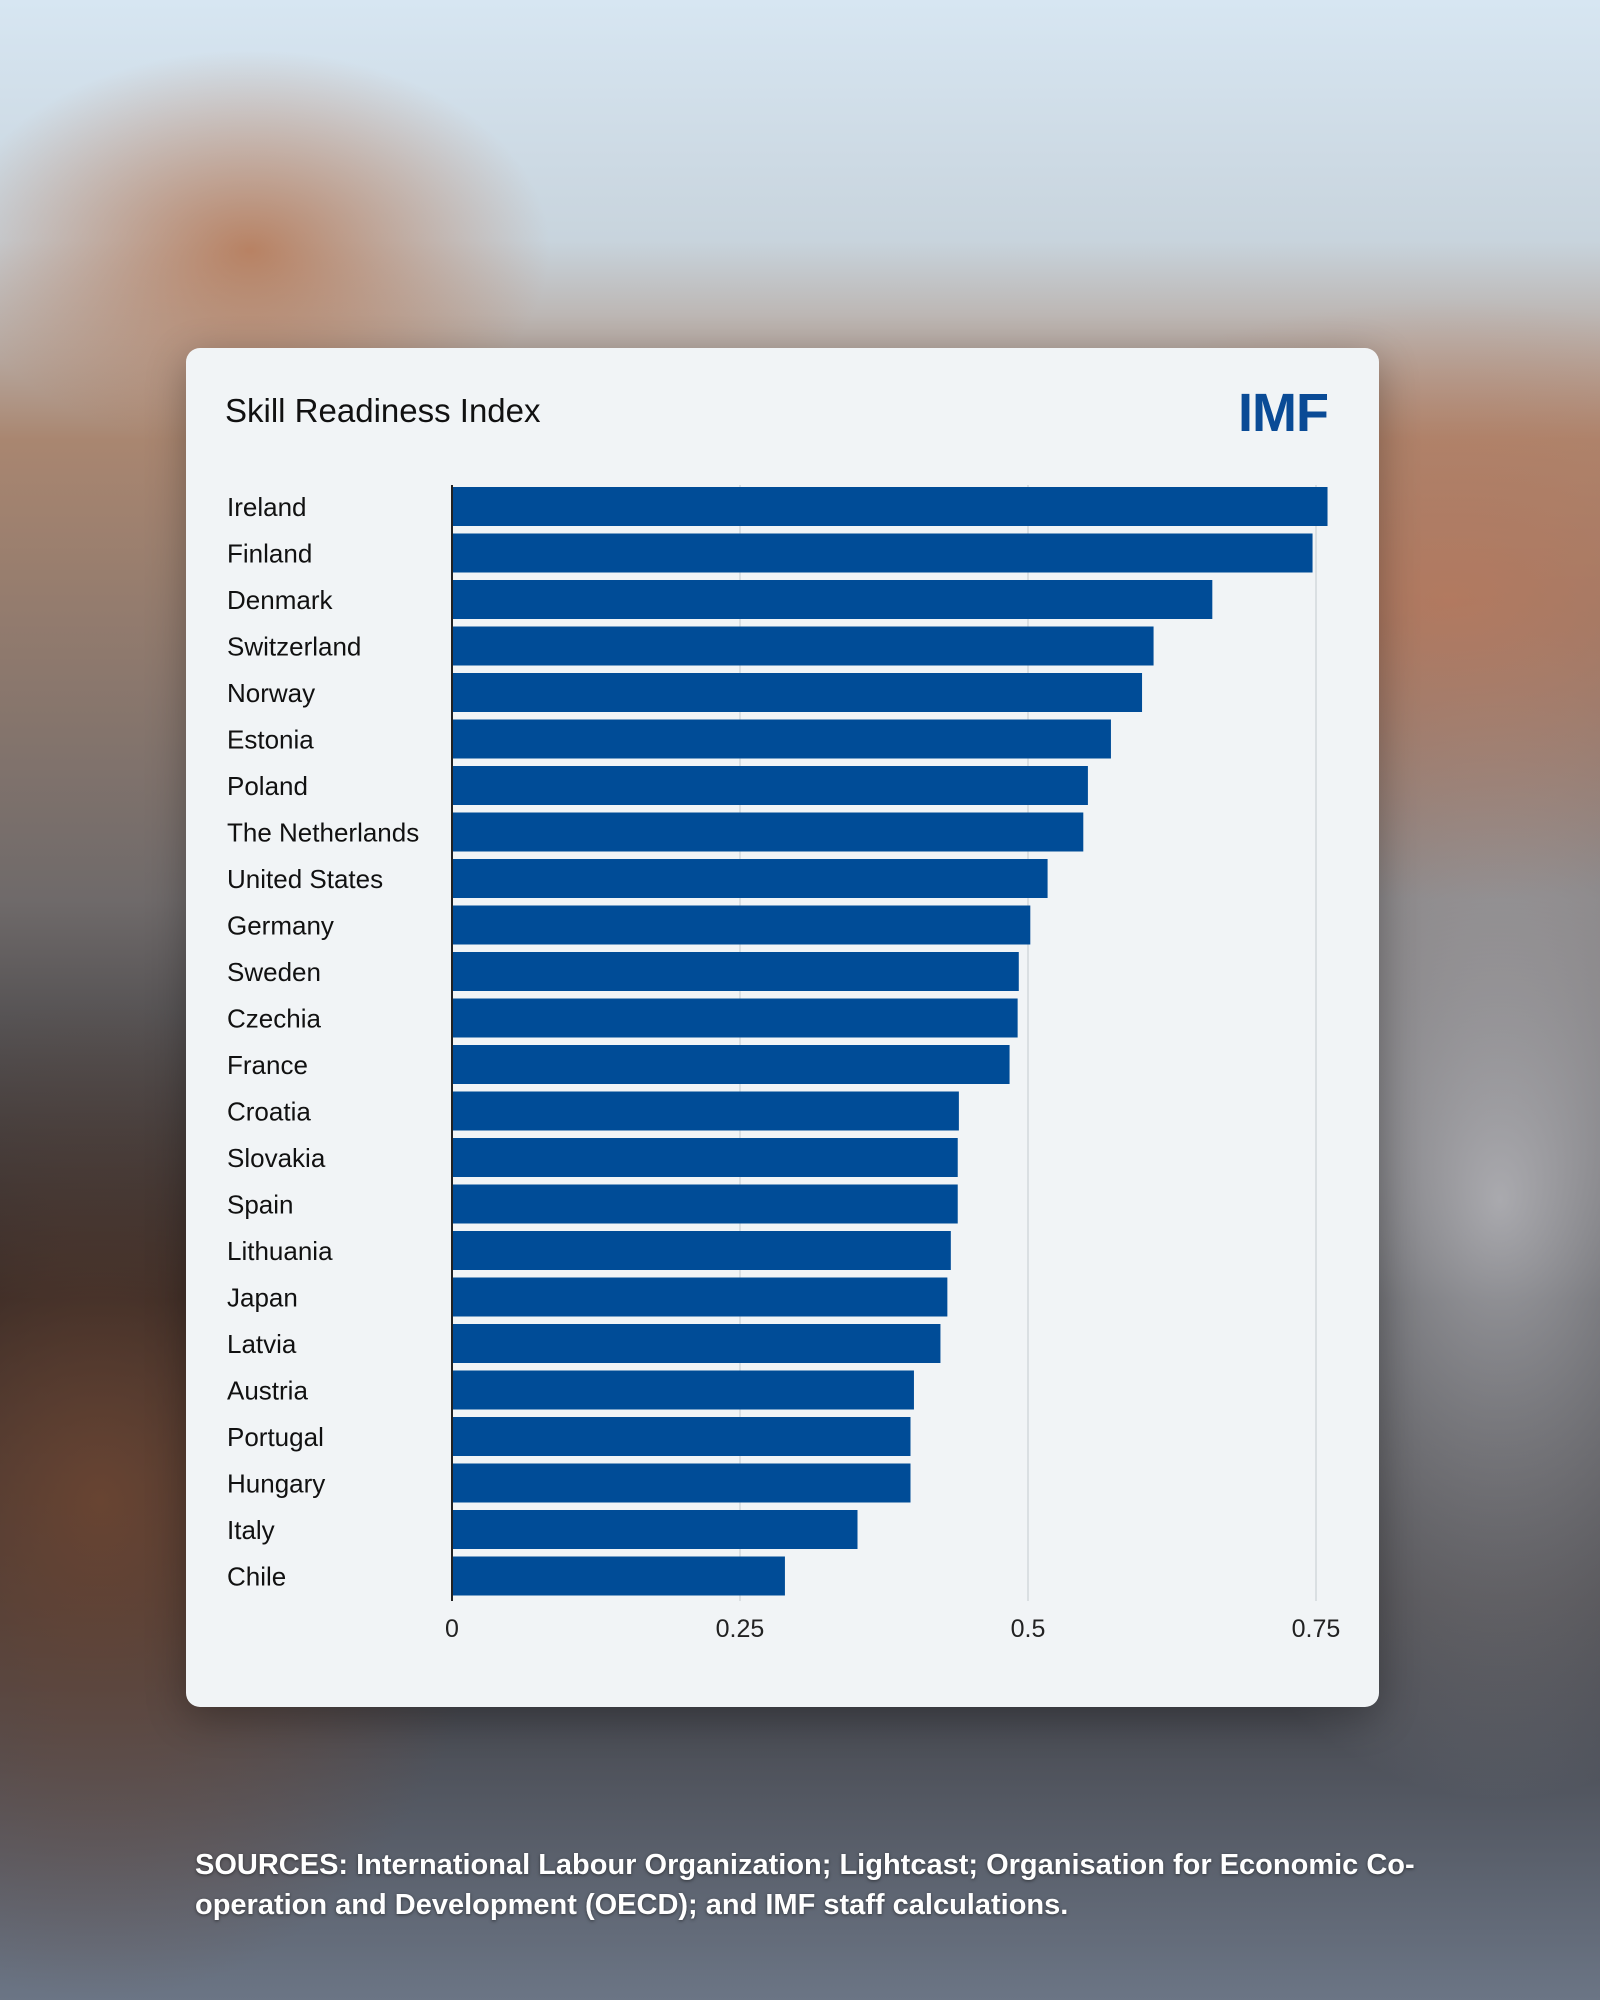  I want to click on y-tick-label: Portugal, so click(275, 1437).